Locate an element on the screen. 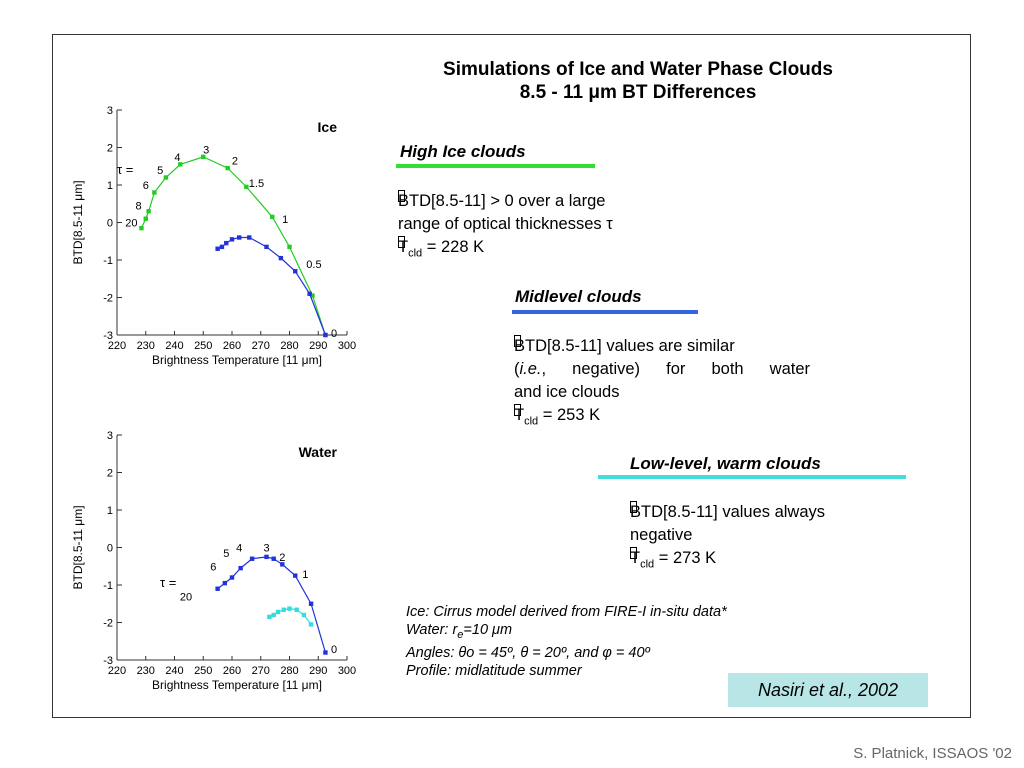 This screenshot has width=1024, height=768. series-line is located at coordinates (233, 246).